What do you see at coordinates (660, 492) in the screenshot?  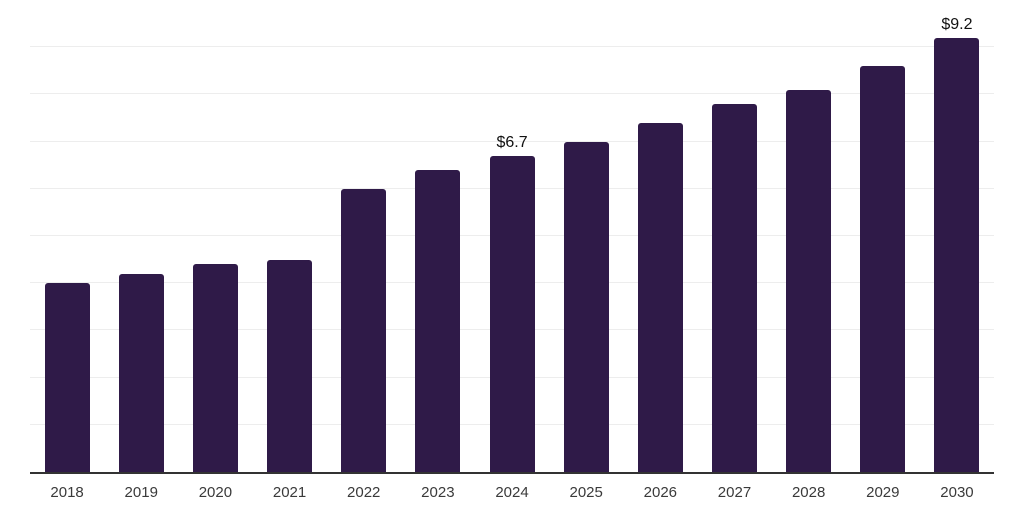 I see `x-tick-2026: 2026` at bounding box center [660, 492].